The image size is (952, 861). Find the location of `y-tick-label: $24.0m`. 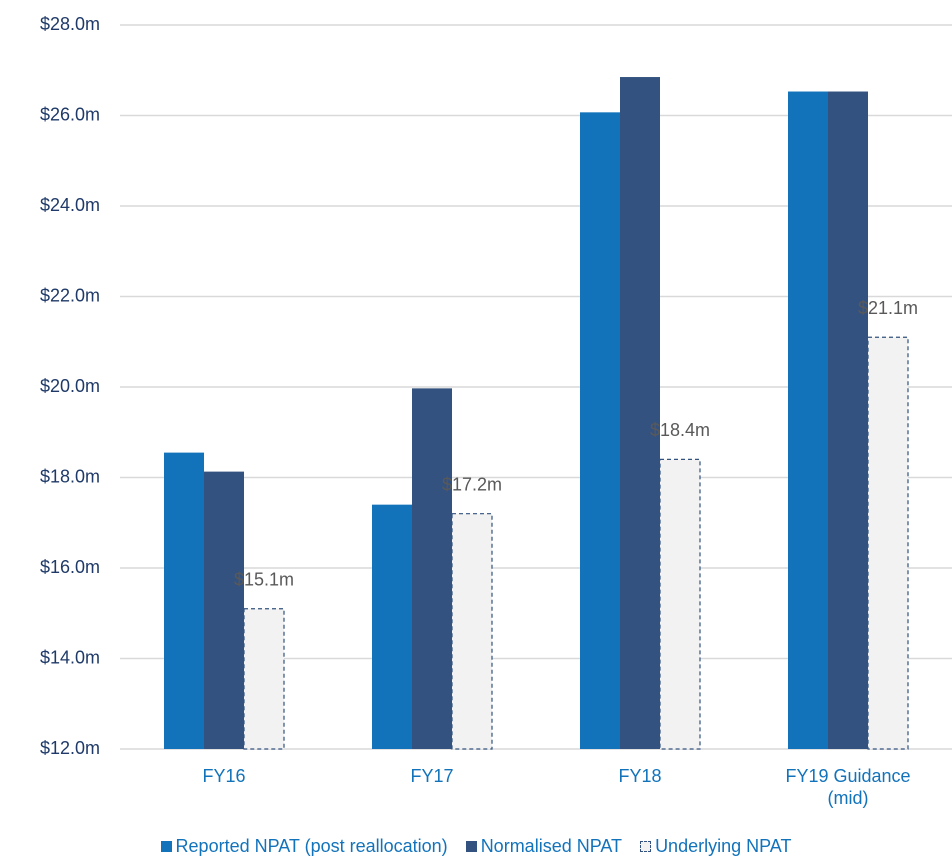

y-tick-label: $24.0m is located at coordinates (70, 205).